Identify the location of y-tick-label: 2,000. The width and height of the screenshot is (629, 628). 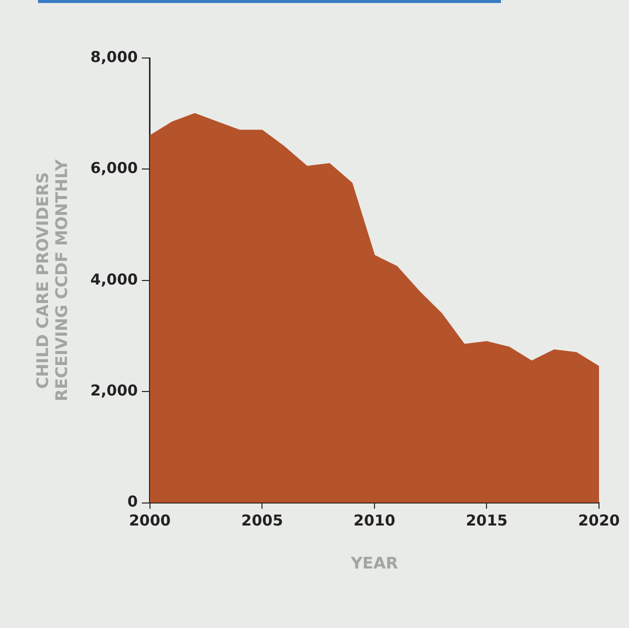
(114, 390).